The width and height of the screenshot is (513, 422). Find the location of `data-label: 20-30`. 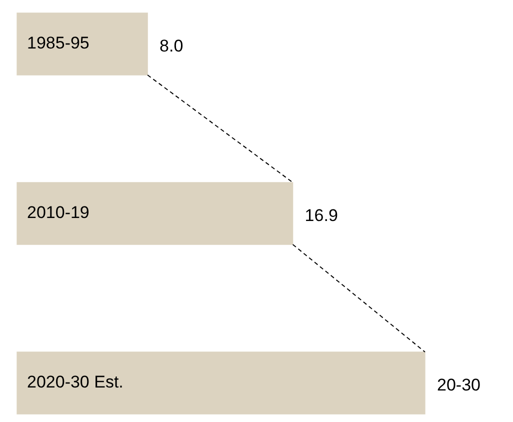

data-label: 20-30 is located at coordinates (458, 385).